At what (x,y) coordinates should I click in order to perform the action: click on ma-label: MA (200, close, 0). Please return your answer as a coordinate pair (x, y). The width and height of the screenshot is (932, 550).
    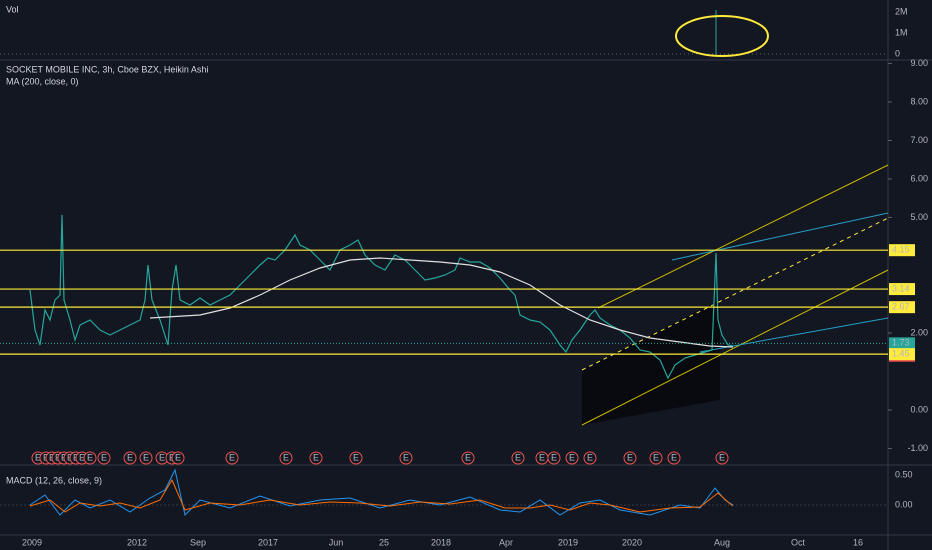
    Looking at the image, I should click on (42, 81).